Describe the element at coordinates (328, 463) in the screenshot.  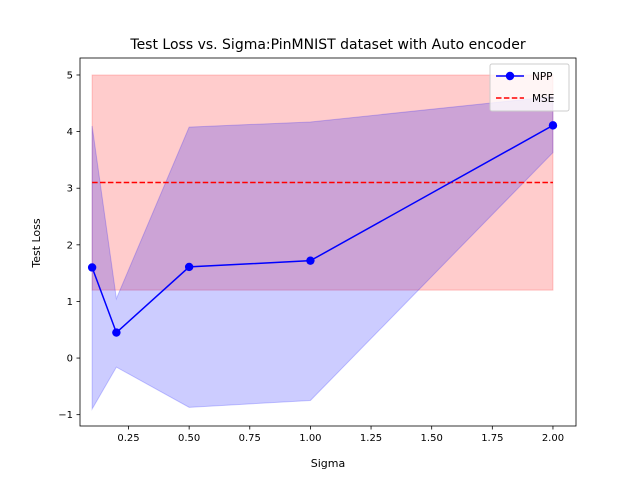
I see `x-axis-label: Sigma` at that location.